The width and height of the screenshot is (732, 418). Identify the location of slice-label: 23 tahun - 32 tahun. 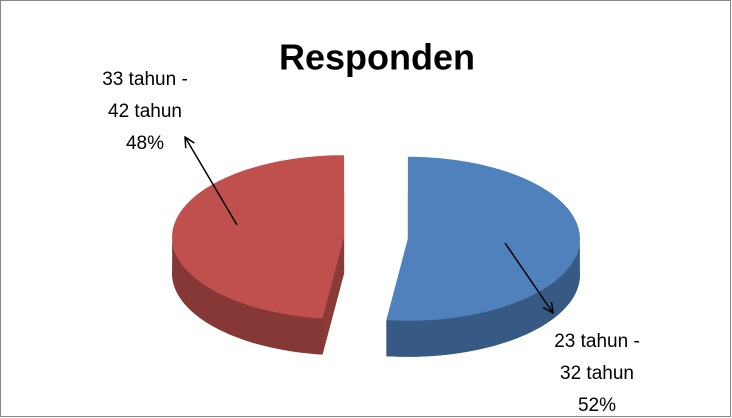
(597, 357).